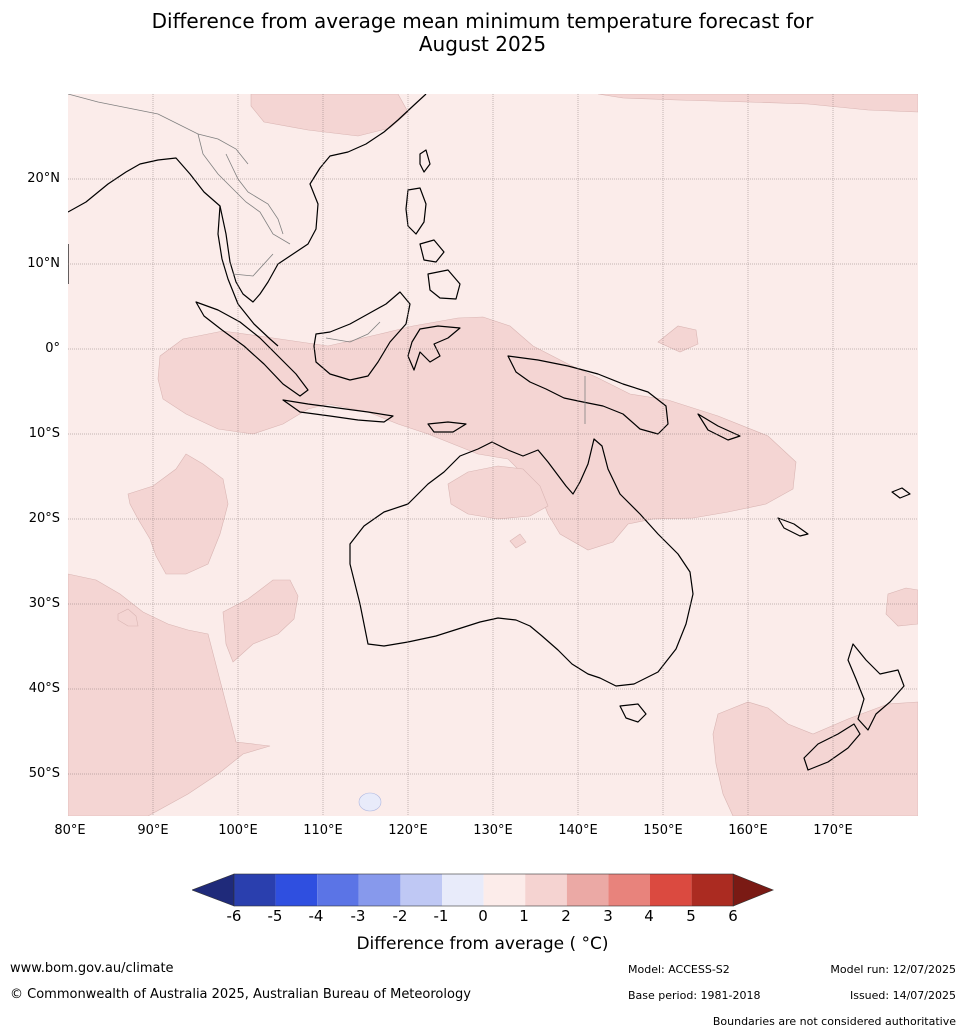 This screenshot has width=965, height=1035. Describe the element at coordinates (719, 427) in the screenshot. I see `coast-solomon-islands` at that location.